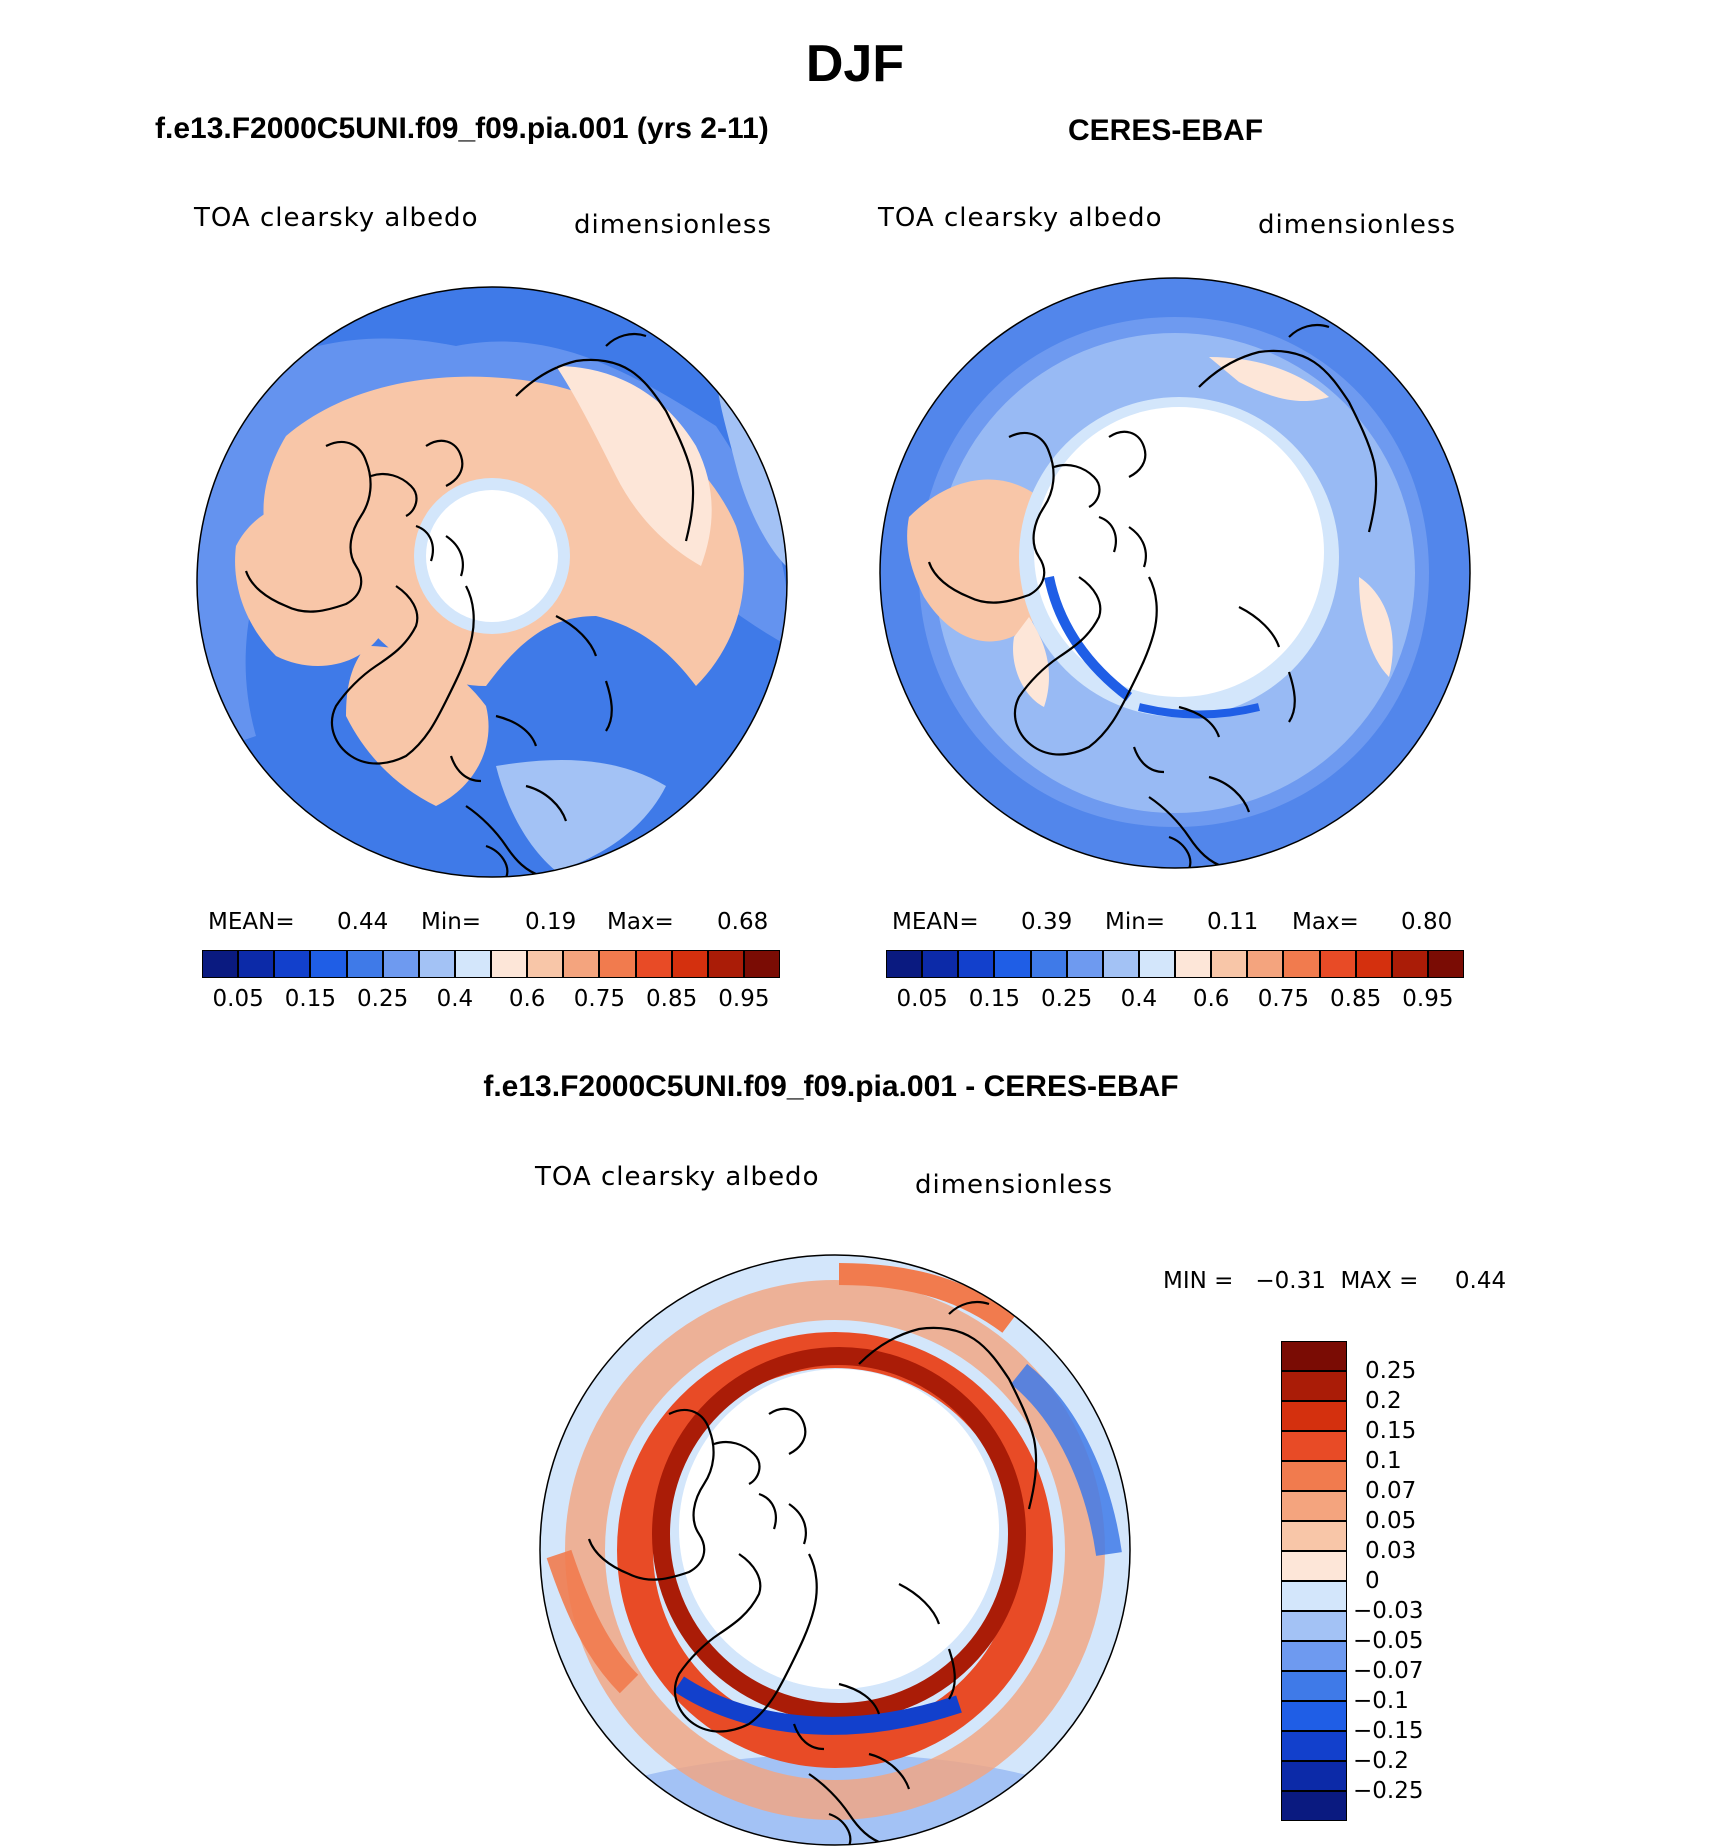  What do you see at coordinates (1388, 1611) in the screenshot?
I see `difference-colorbar-tick-label: −0.03` at bounding box center [1388, 1611].